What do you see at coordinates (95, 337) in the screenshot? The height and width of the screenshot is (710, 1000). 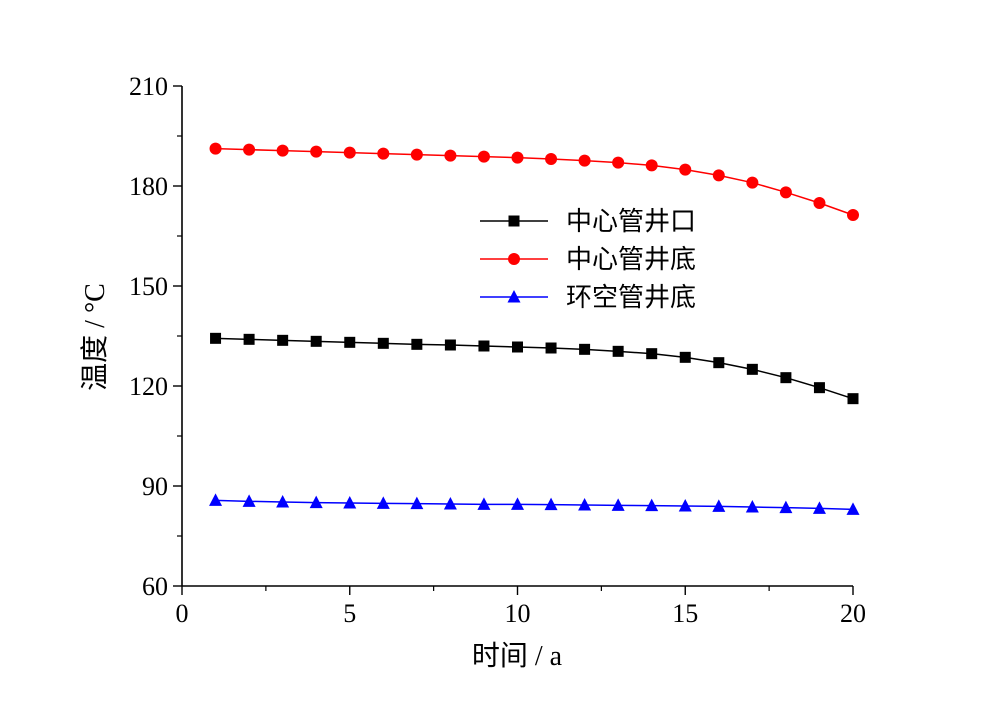 I see `y-axis-title: 温度 / °C` at bounding box center [95, 337].